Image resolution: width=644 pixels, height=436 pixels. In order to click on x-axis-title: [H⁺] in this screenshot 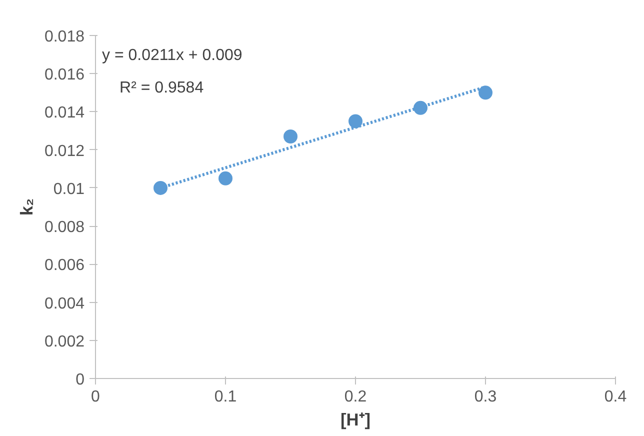, I will do `click(355, 420)`.